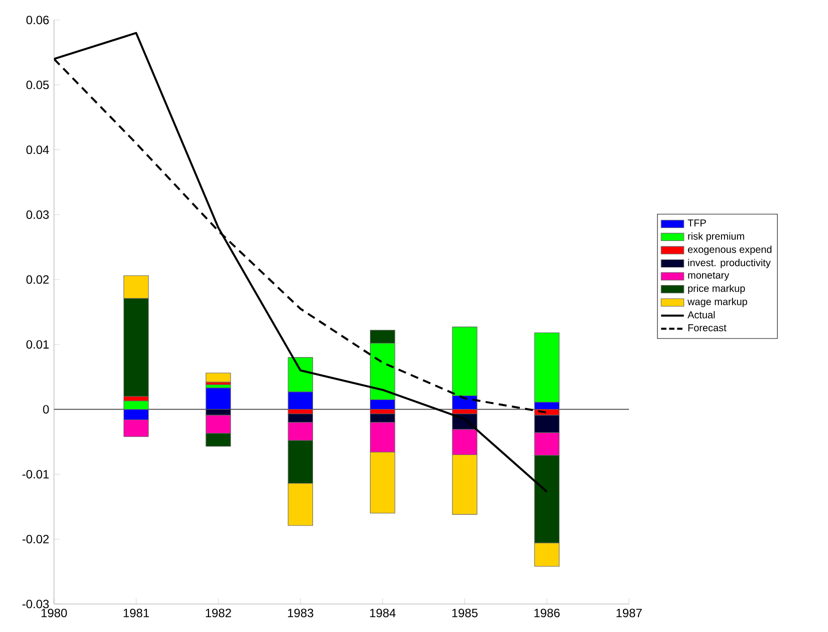  I want to click on y-tick-label: 0, so click(46, 409).